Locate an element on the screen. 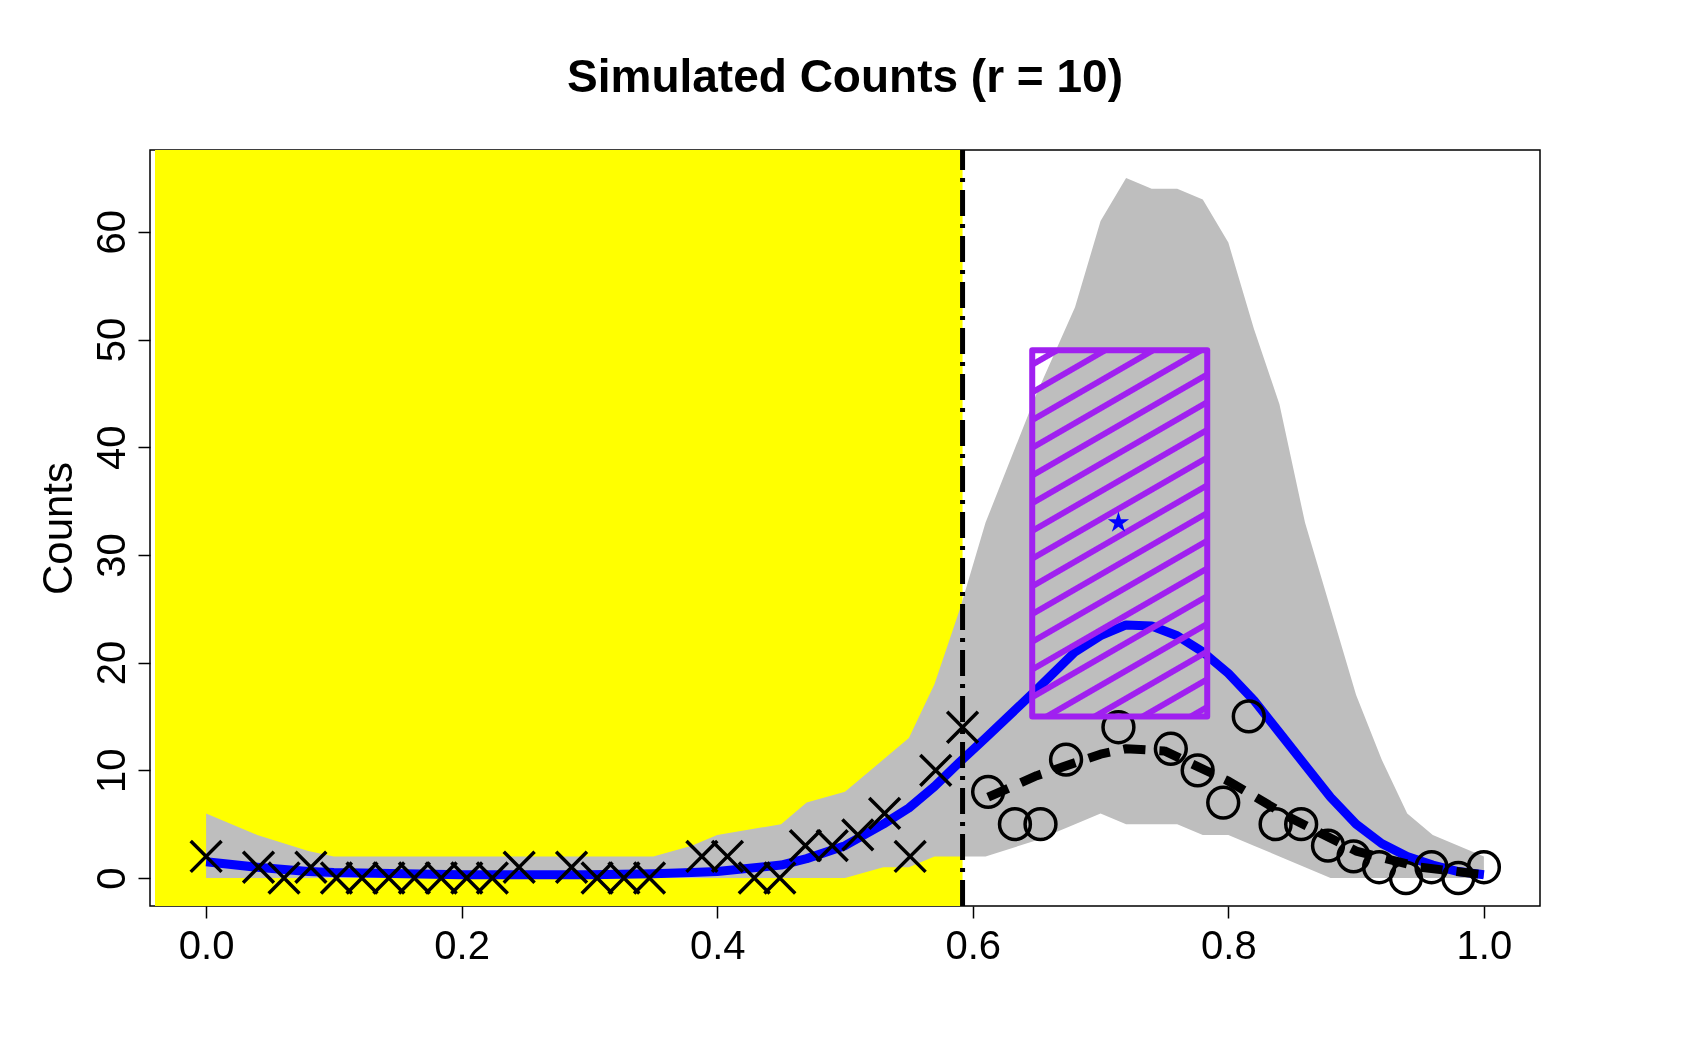 Image resolution: width=1692 pixels, height=1058 pixels. y-tick-label: 10 is located at coordinates (110, 771).